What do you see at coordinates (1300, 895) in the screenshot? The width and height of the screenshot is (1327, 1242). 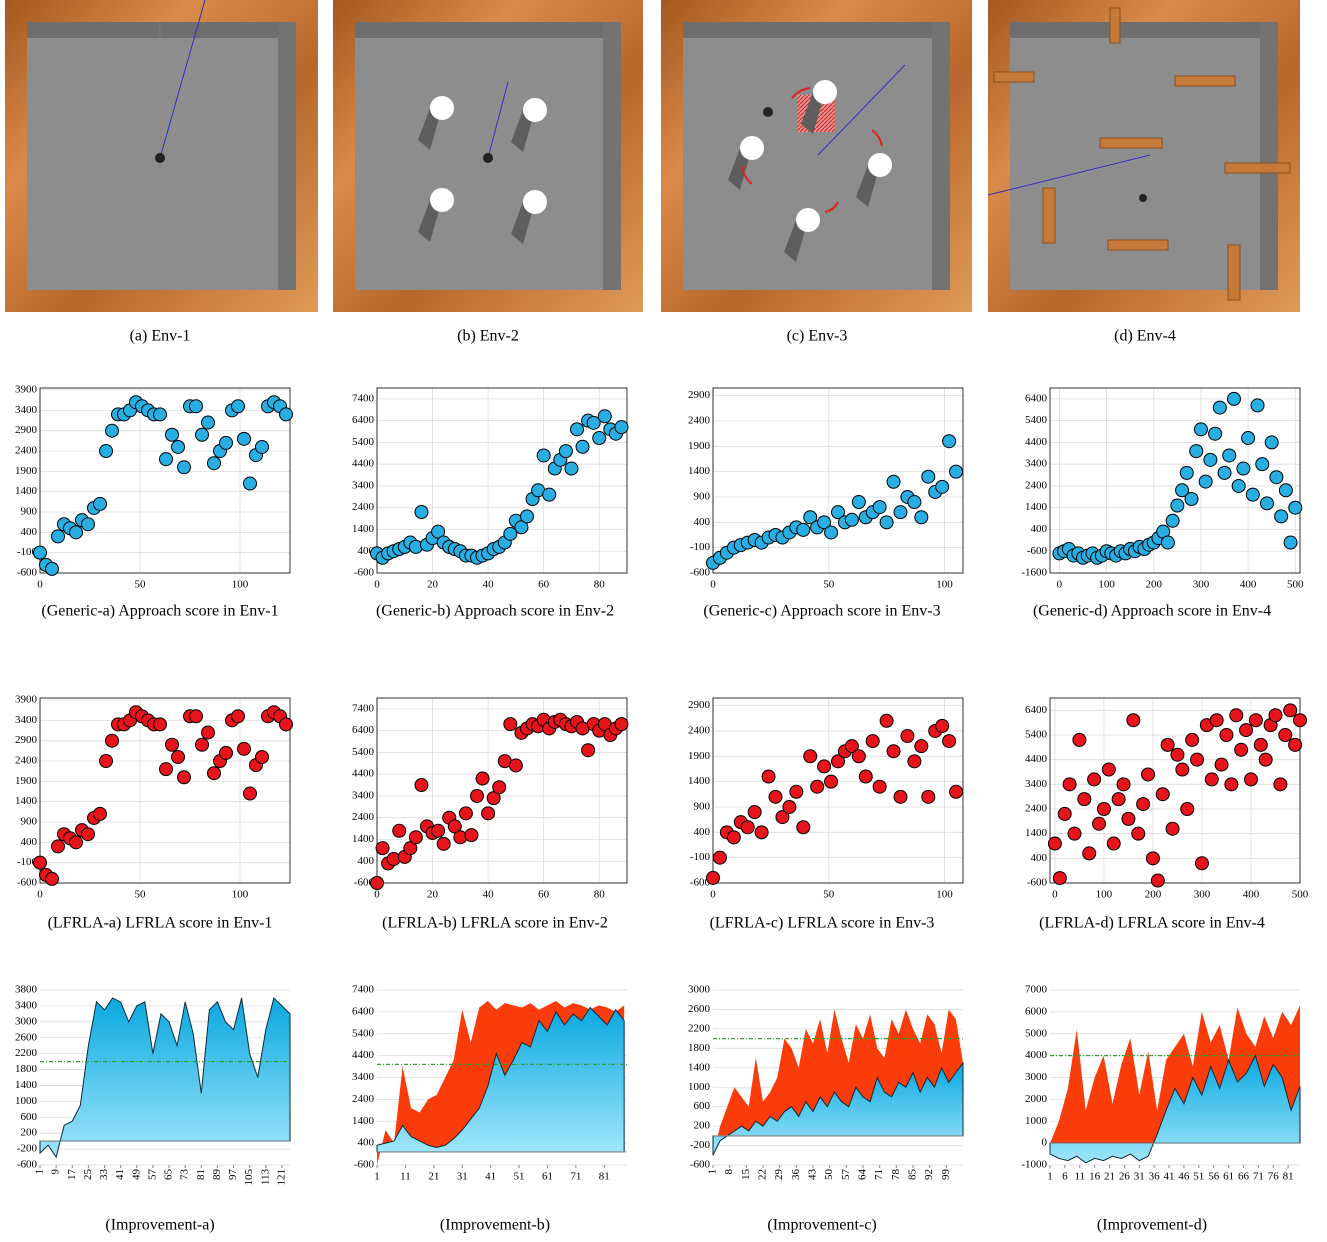 I see `x-tick-label: 500` at bounding box center [1300, 895].